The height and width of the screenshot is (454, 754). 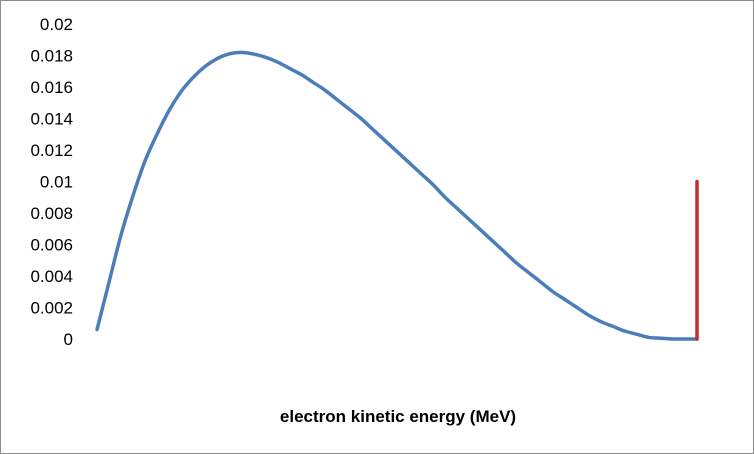 What do you see at coordinates (51, 276) in the screenshot?
I see `y-tick-label: 0.004` at bounding box center [51, 276].